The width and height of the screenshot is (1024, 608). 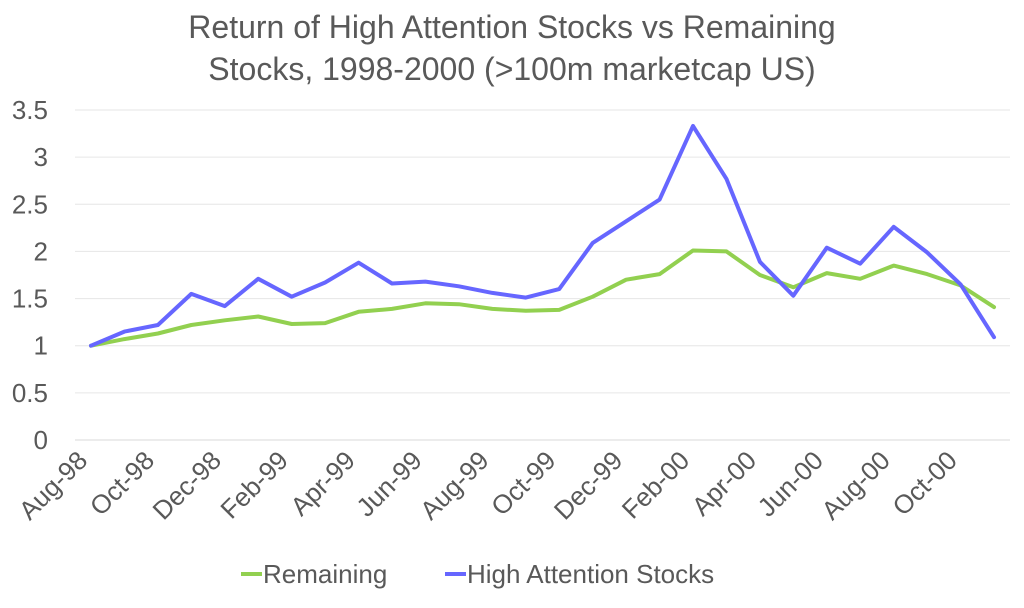 I want to click on chart-title-line-2: Stocks, 1998-2000 (>100m marketcap US), so click(x=511, y=69).